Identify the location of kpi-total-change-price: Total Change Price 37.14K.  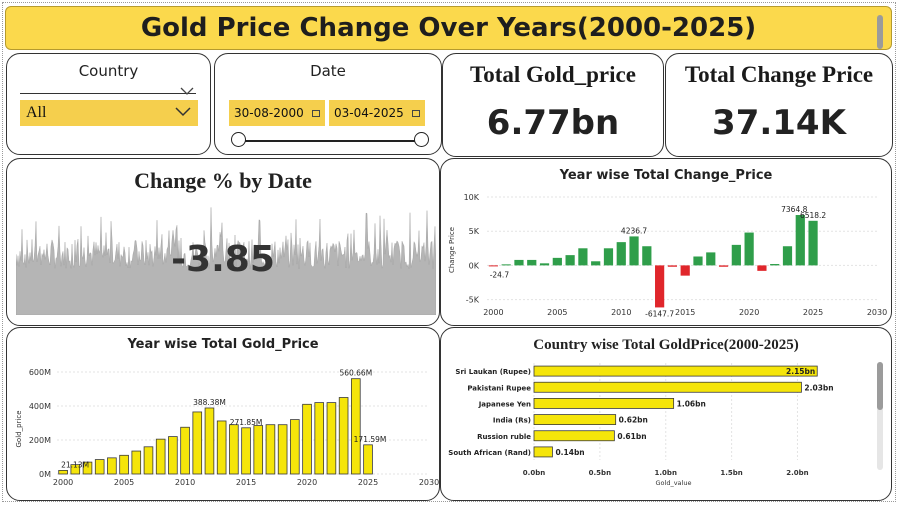
(779, 105).